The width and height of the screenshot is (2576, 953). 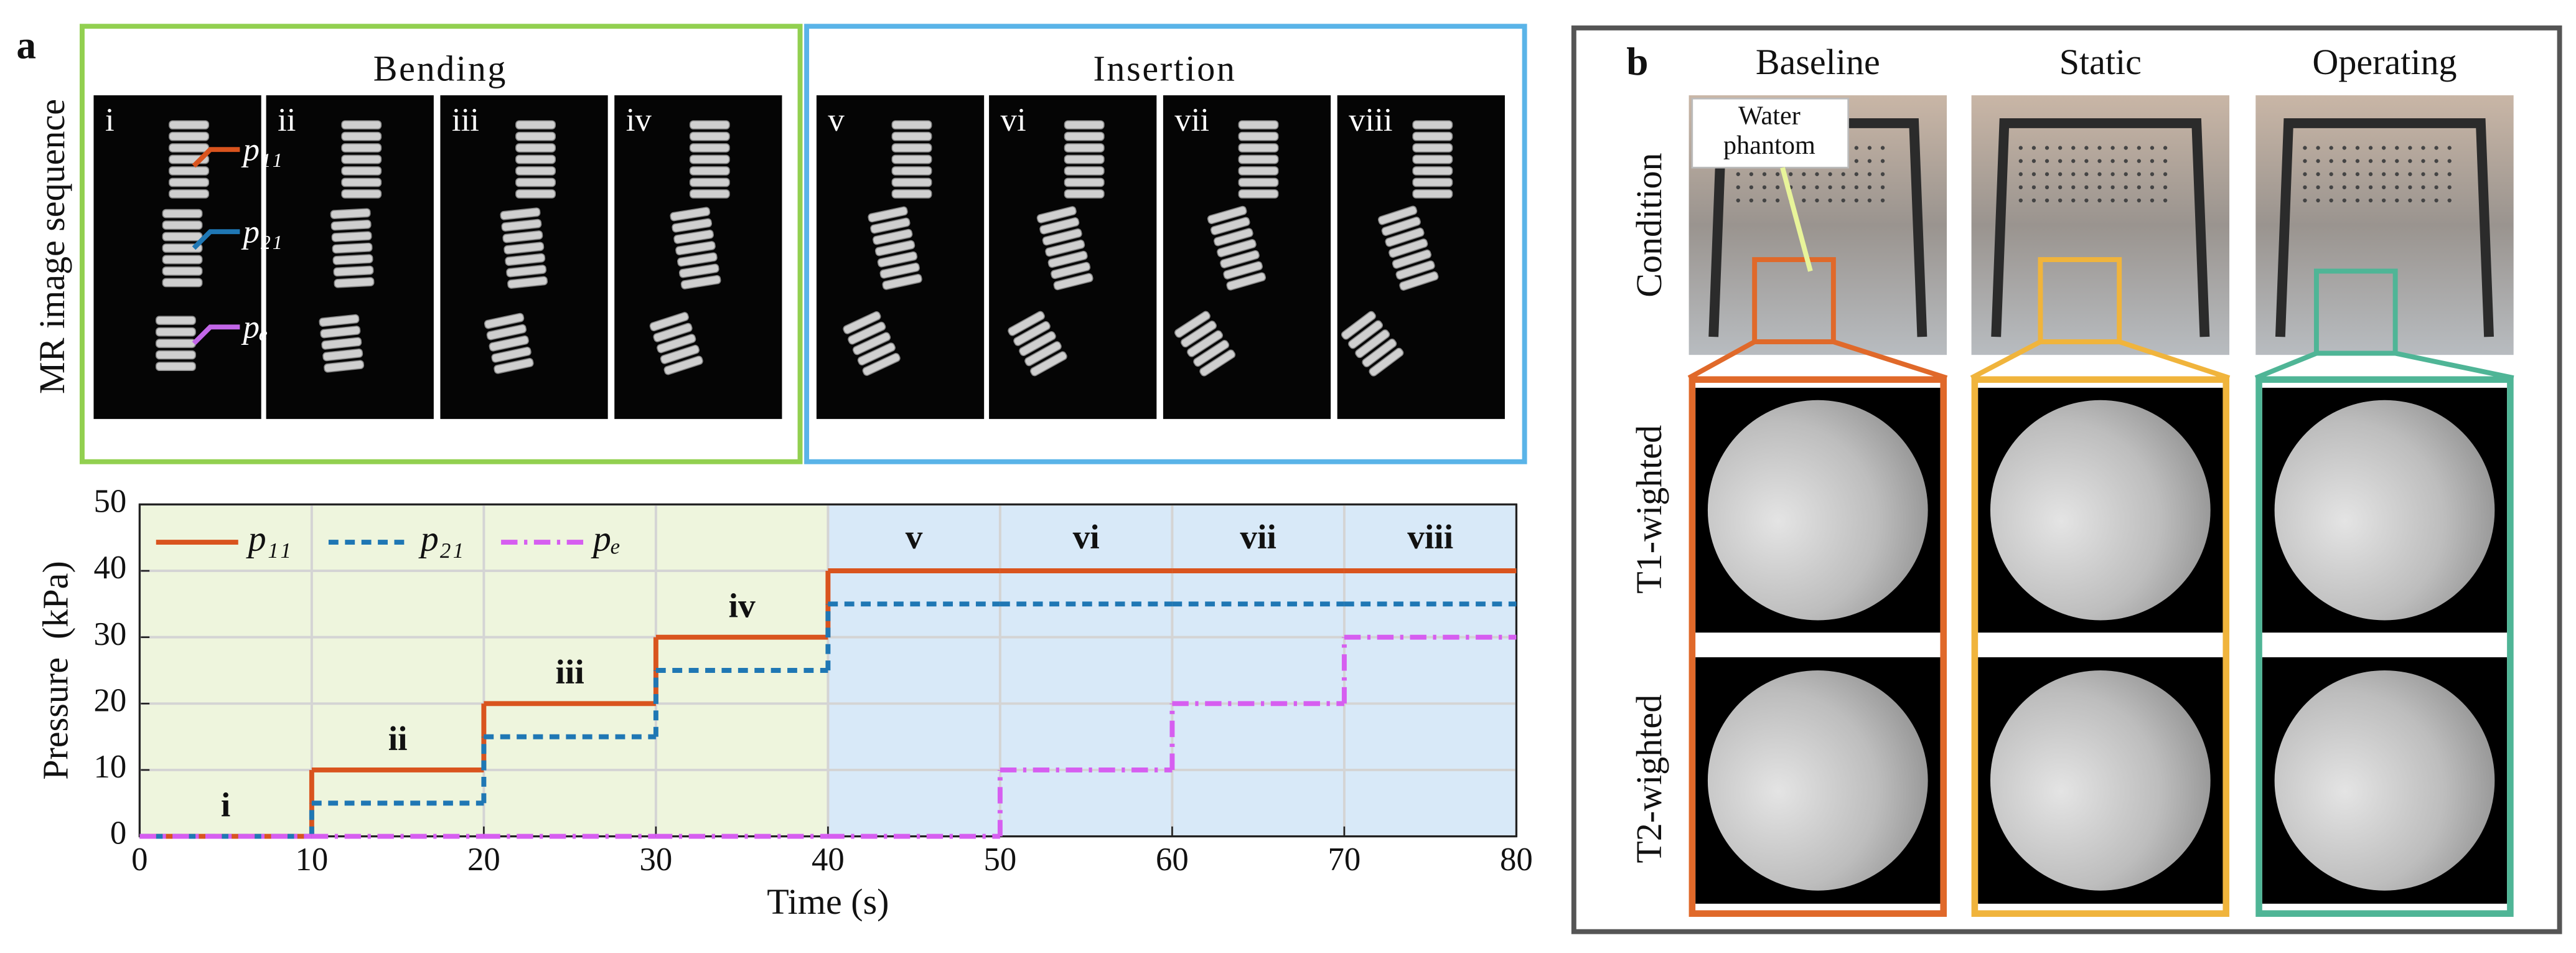 I want to click on x-tick-label: 60, so click(x=1172, y=860).